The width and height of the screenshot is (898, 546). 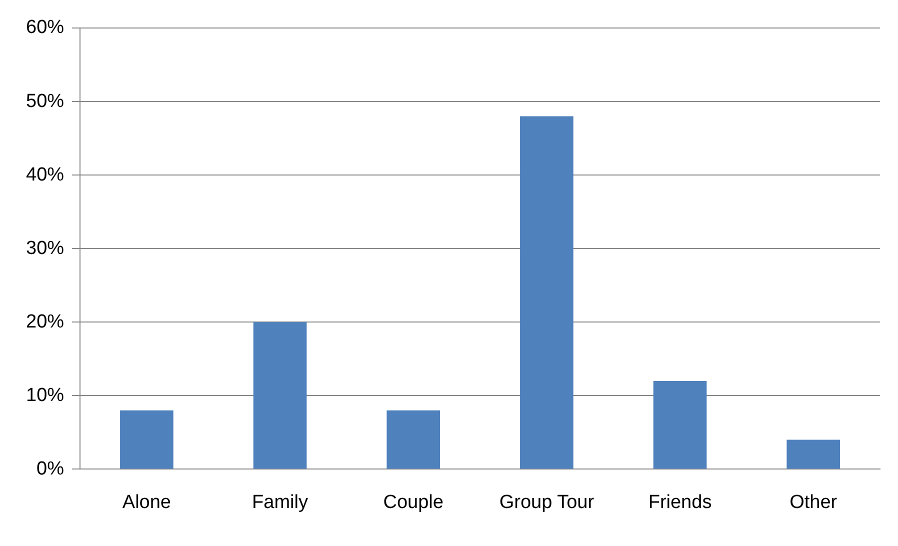 What do you see at coordinates (547, 502) in the screenshot?
I see `x-tick-label: Group Tour` at bounding box center [547, 502].